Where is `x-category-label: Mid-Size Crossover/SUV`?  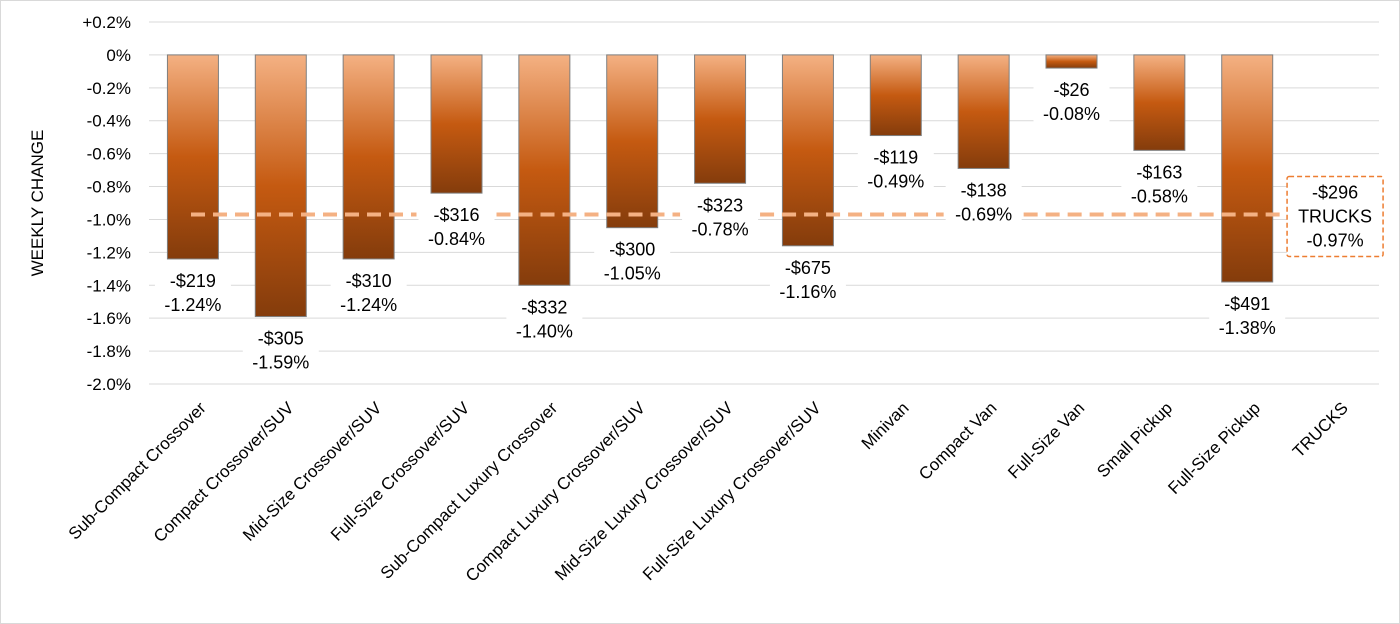
x-category-label: Mid-Size Crossover/SUV is located at coordinates (312, 471).